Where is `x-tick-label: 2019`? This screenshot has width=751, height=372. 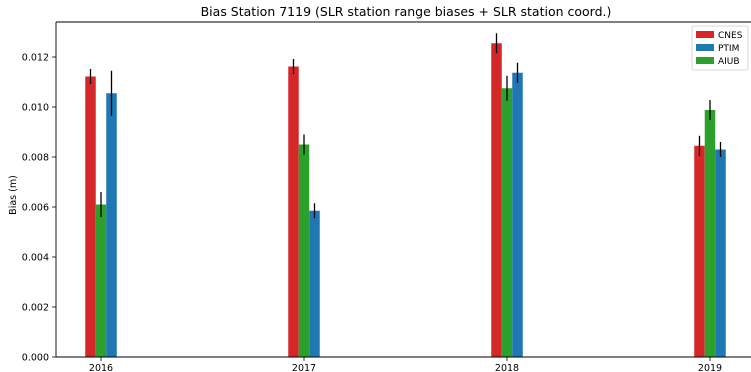 x-tick-label: 2019 is located at coordinates (710, 367).